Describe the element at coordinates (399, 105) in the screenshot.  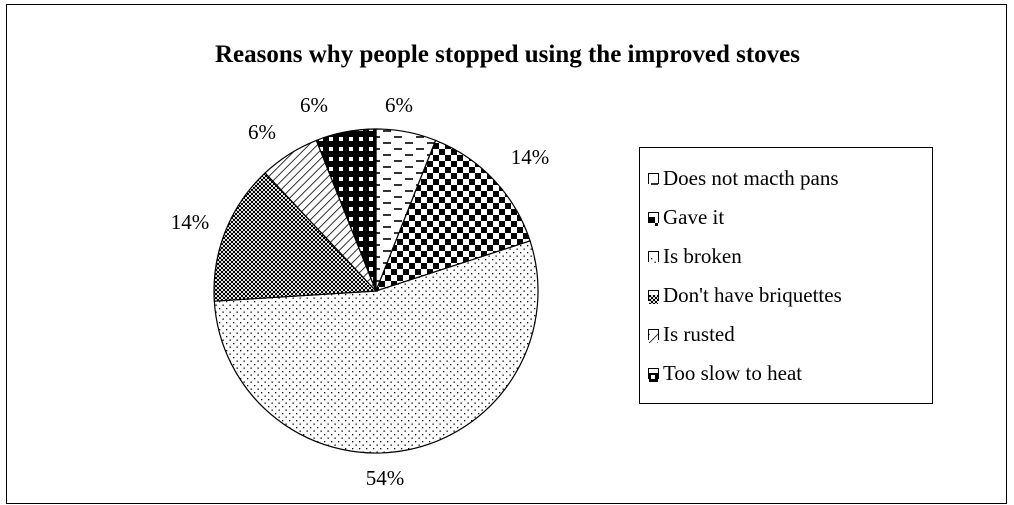
I see `data-label-does-not-macth-pans: 6%` at that location.